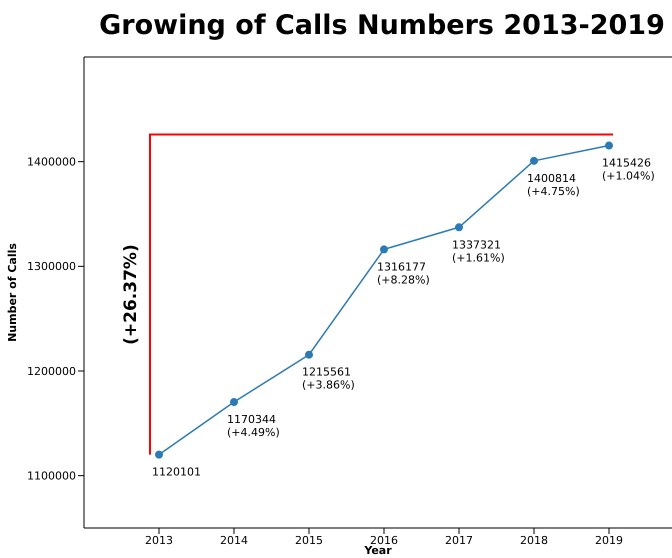 Image resolution: width=672 pixels, height=558 pixels. Describe the element at coordinates (628, 169) in the screenshot. I see `data-label: 1415426 (+1.04%)` at that location.